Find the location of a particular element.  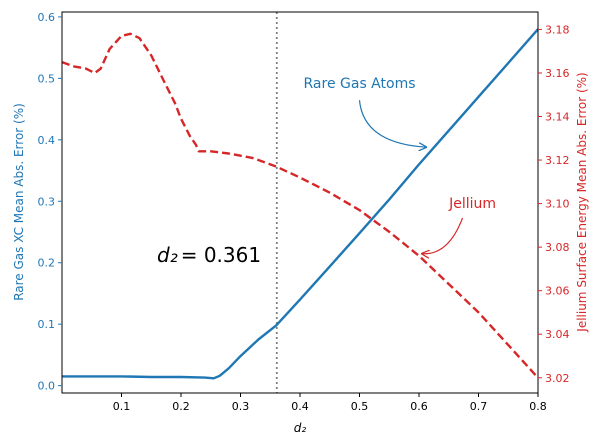

y-left-tick-label: 0.4 is located at coordinates (47, 140).